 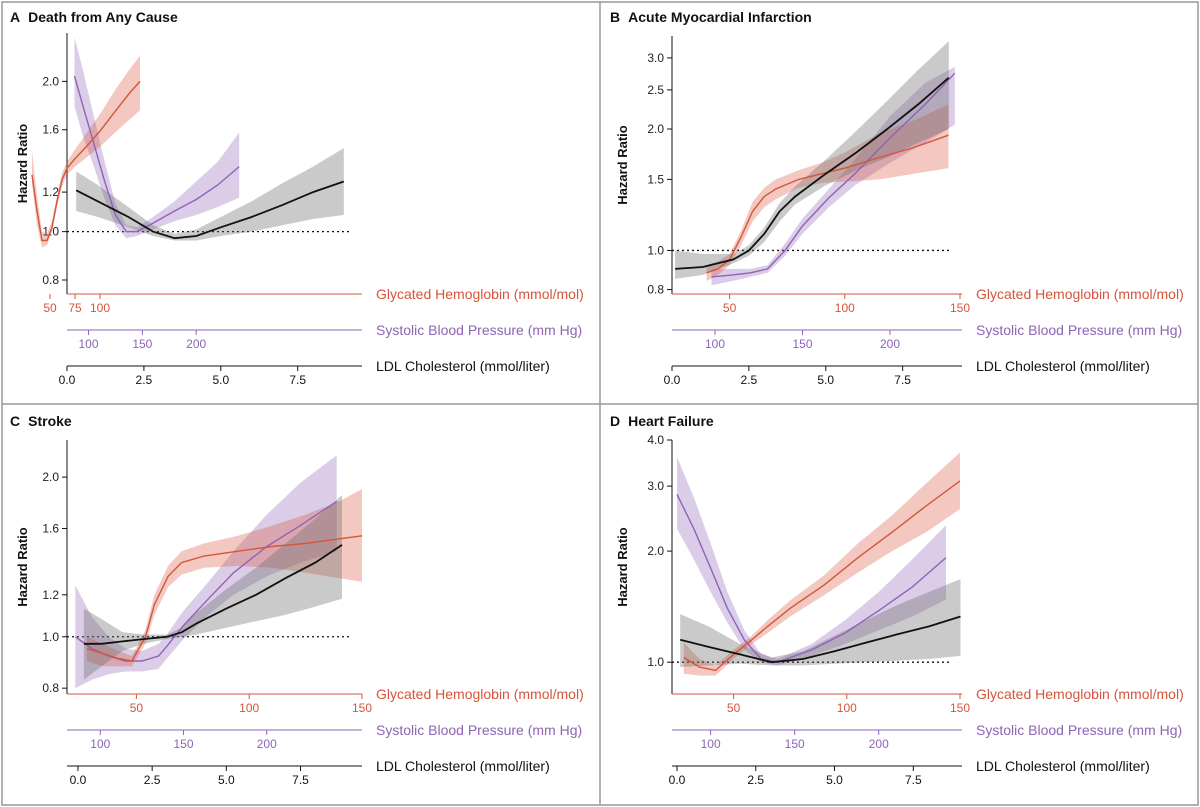 What do you see at coordinates (655, 90) in the screenshot?
I see `y-tick-label: 2.5` at bounding box center [655, 90].